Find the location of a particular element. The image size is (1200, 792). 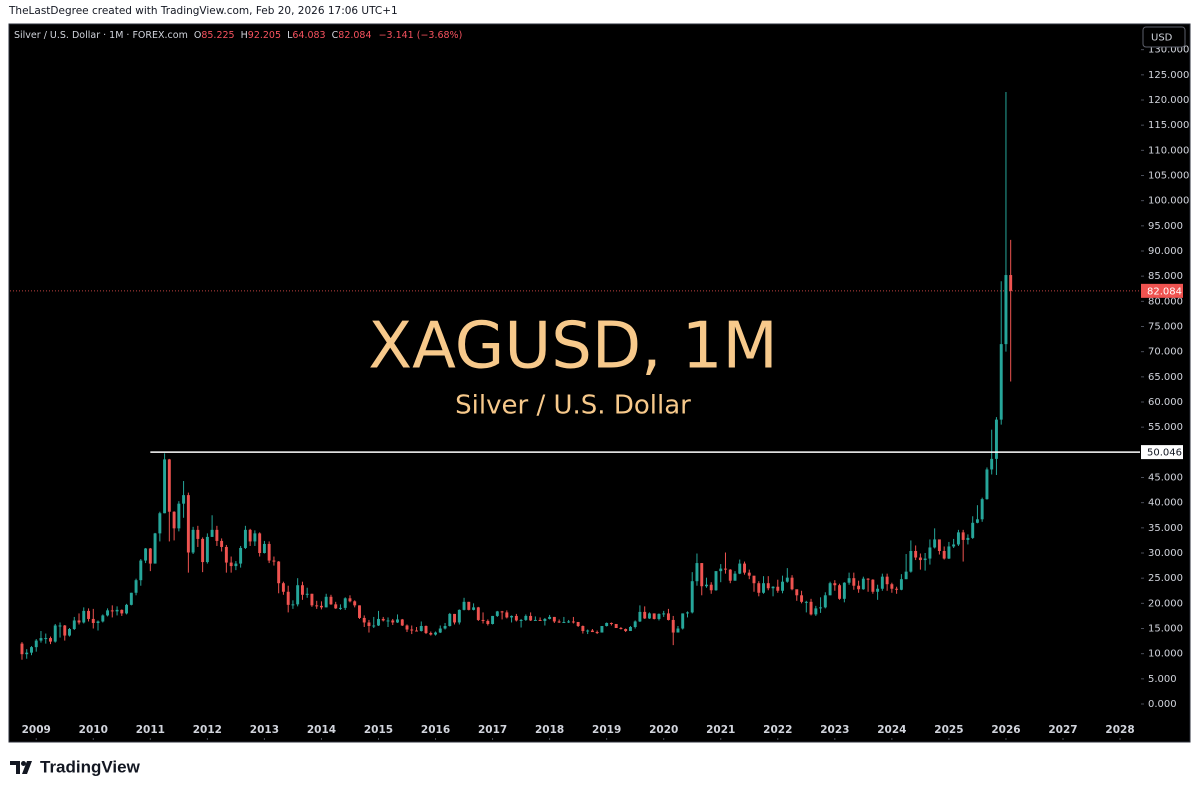

close-key: C is located at coordinates (335, 35).